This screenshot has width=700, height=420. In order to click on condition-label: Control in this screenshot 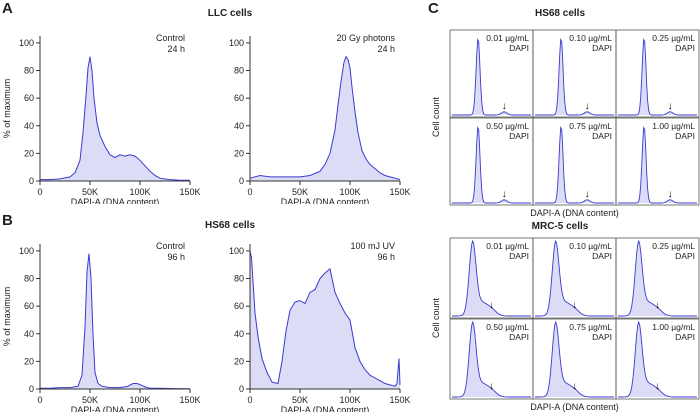, I will do `click(170, 38)`.